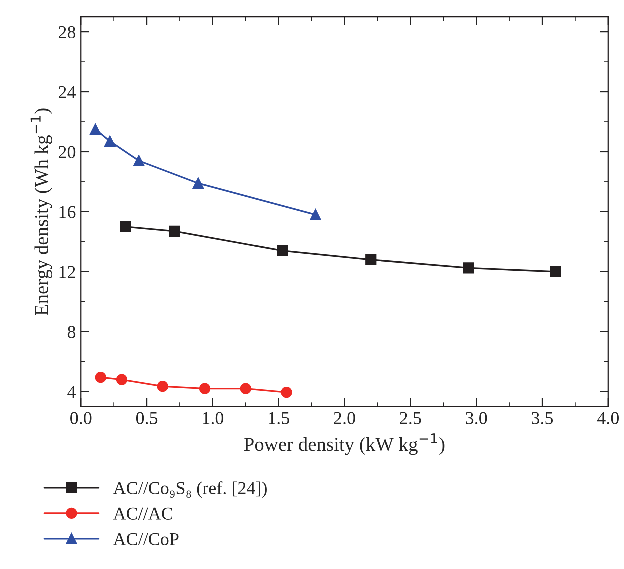  I want to click on x-axis-title: Power density (kW kg$^{−1}$), so click(344, 445).